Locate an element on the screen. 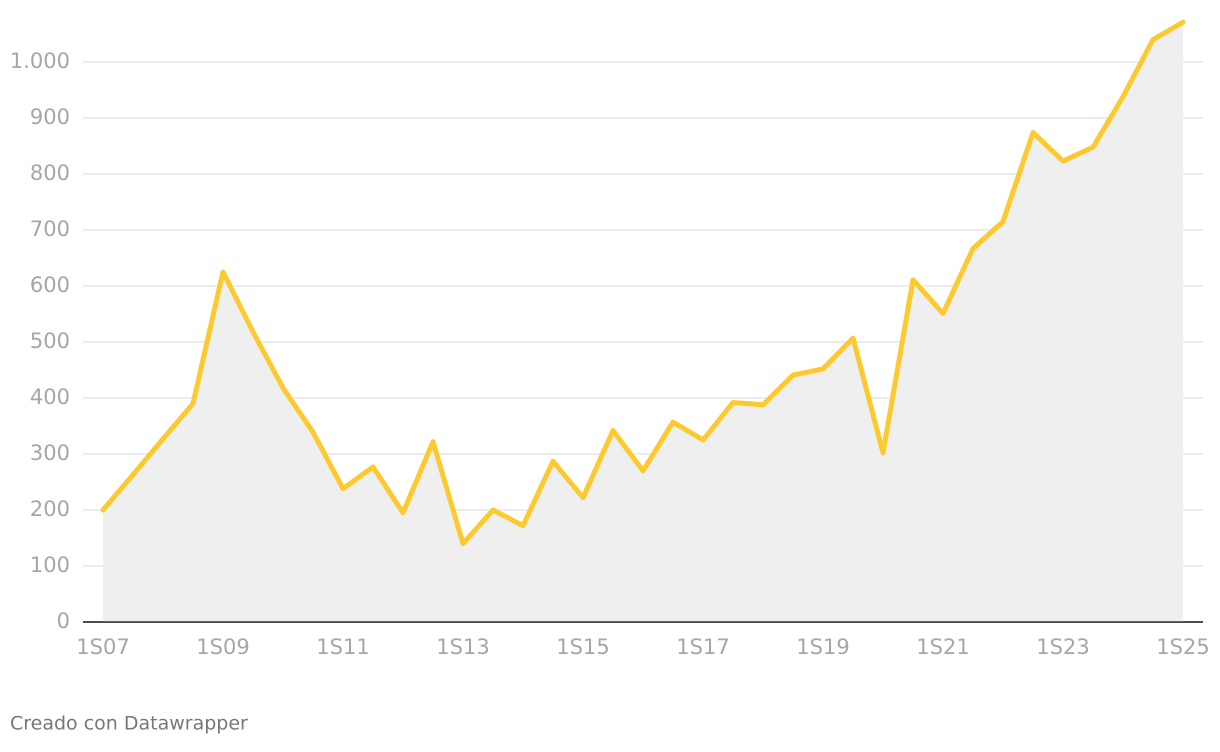 This screenshot has width=1220, height=752. y-tick-label: 400 is located at coordinates (50, 397).